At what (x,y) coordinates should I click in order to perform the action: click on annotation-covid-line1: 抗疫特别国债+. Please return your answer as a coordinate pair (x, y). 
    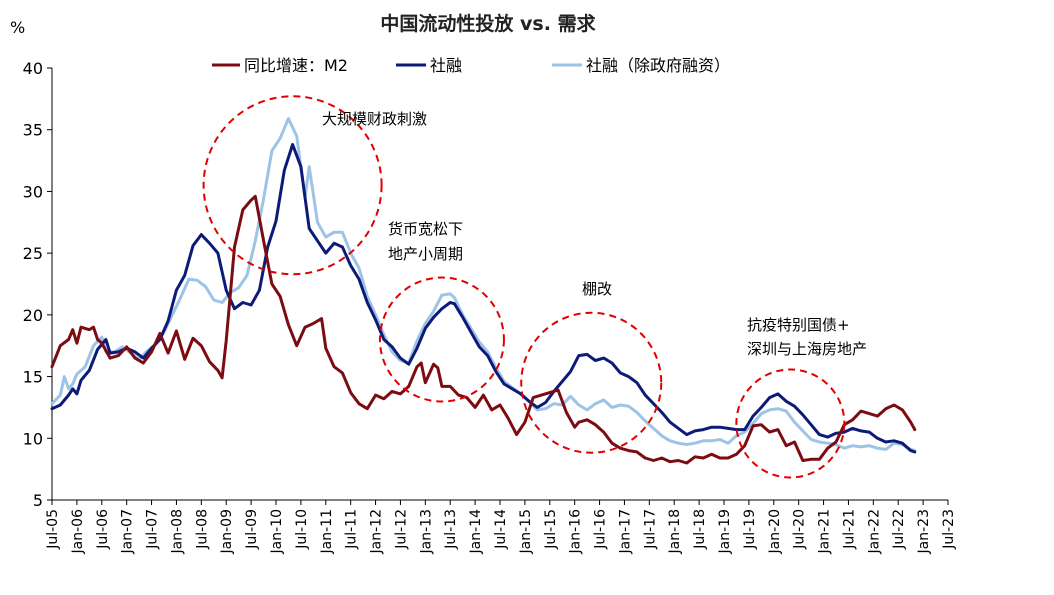
    Looking at the image, I should click on (798, 325).